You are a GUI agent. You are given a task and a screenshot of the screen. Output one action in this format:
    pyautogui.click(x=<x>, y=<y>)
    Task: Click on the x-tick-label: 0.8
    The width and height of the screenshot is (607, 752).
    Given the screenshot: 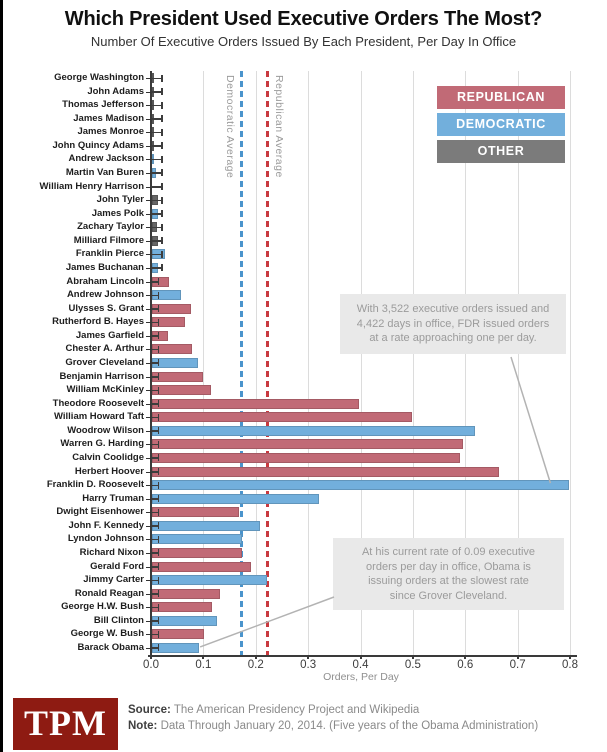 What is the action you would take?
    pyautogui.click(x=570, y=665)
    